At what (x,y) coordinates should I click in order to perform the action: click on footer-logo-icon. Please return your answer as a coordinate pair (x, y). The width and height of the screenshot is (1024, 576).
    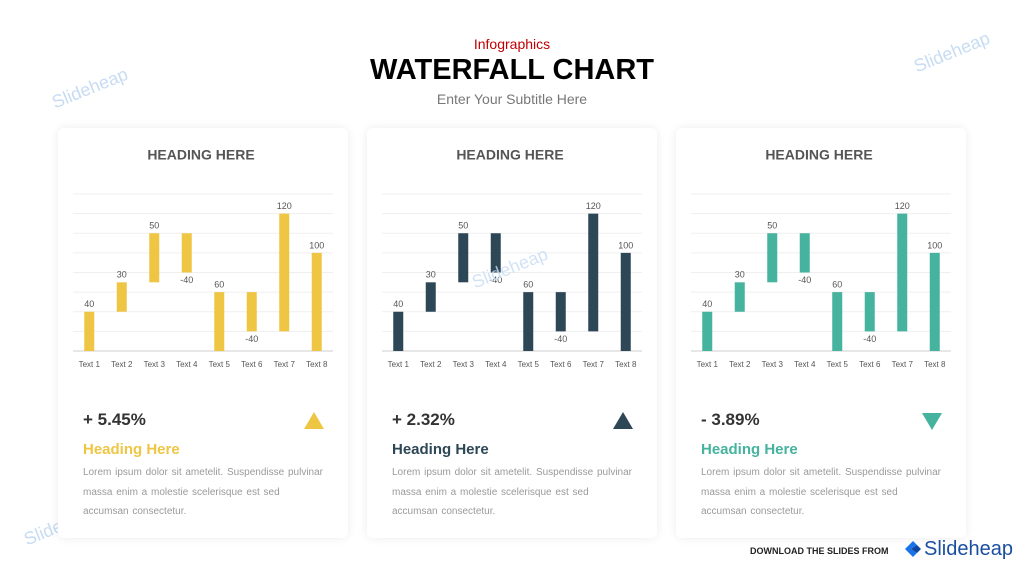
    Looking at the image, I should click on (913, 549).